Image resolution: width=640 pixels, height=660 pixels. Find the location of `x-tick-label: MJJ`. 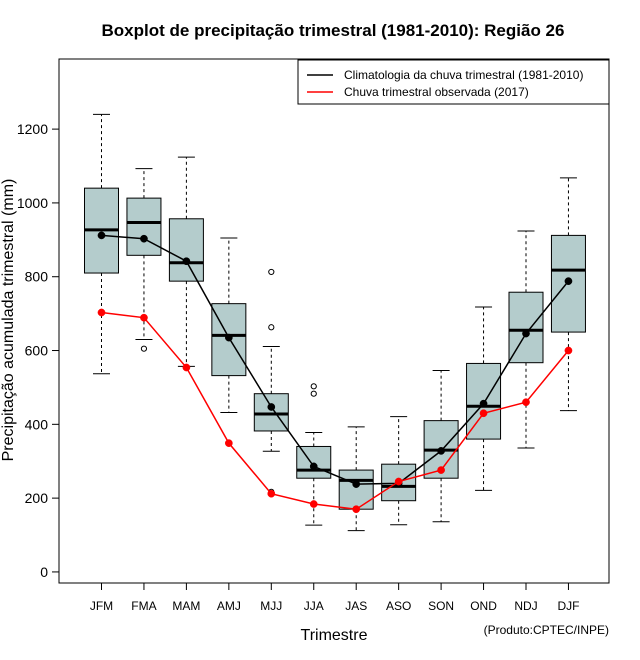

x-tick-label: MJJ is located at coordinates (271, 606).